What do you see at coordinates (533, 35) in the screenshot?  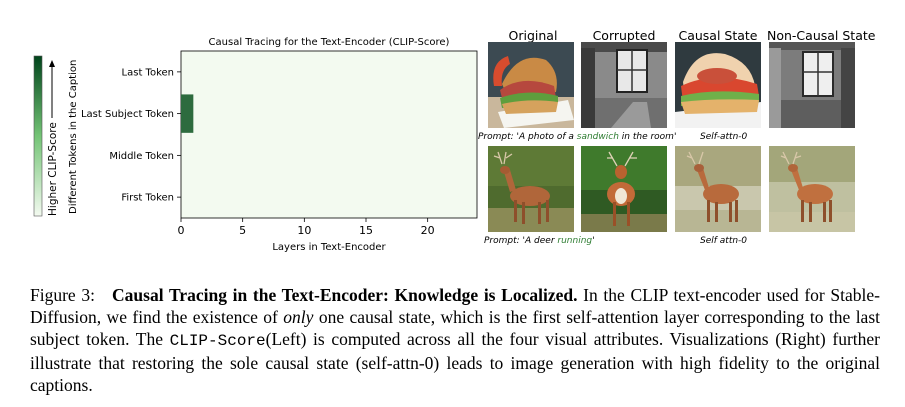 I see `column-header-original: Original` at bounding box center [533, 35].